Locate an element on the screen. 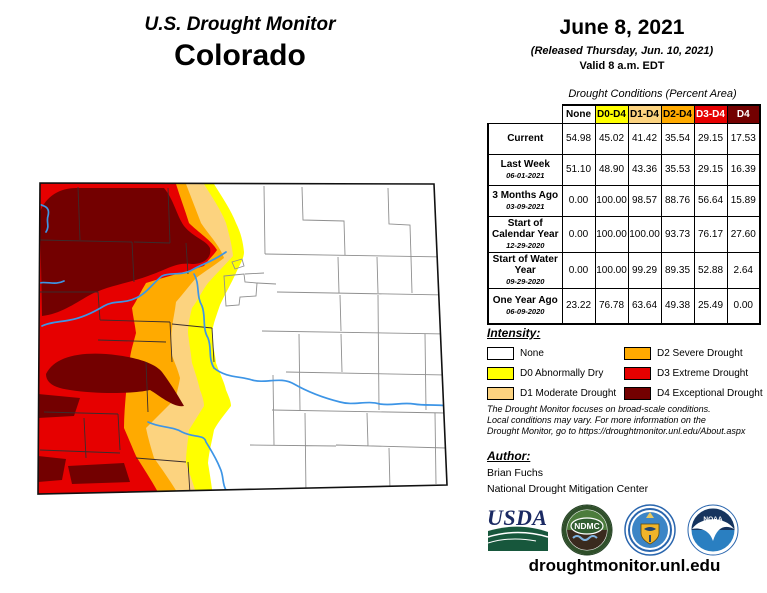 The width and height of the screenshot is (767, 593). cell: 63.64 is located at coordinates (644, 306).